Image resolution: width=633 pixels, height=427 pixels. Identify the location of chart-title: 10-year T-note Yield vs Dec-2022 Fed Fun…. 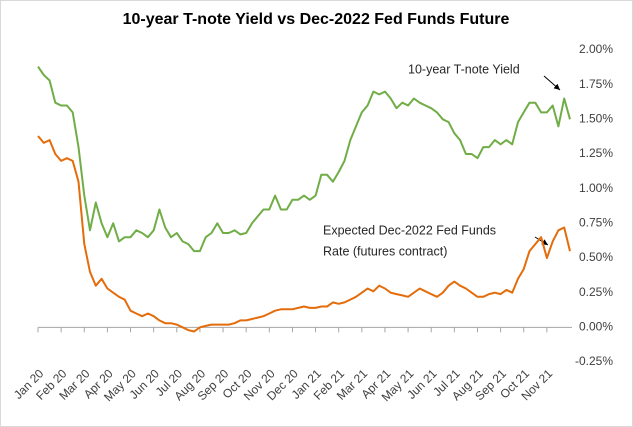
(316, 19).